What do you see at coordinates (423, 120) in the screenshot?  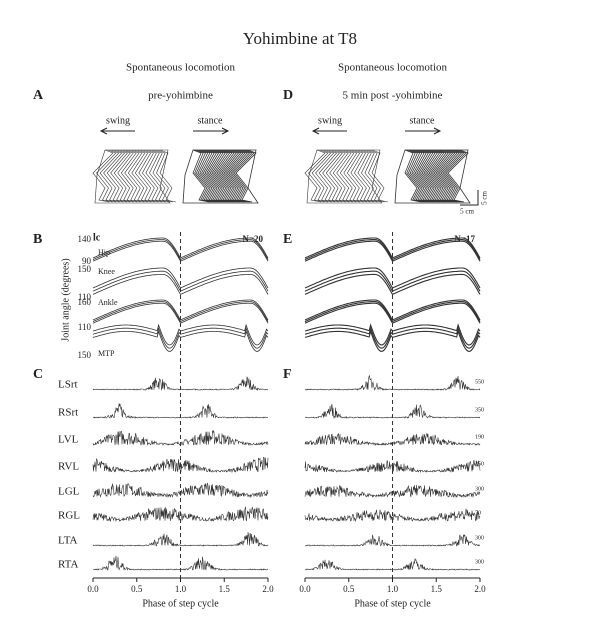 I see `stance-label: stance` at bounding box center [423, 120].